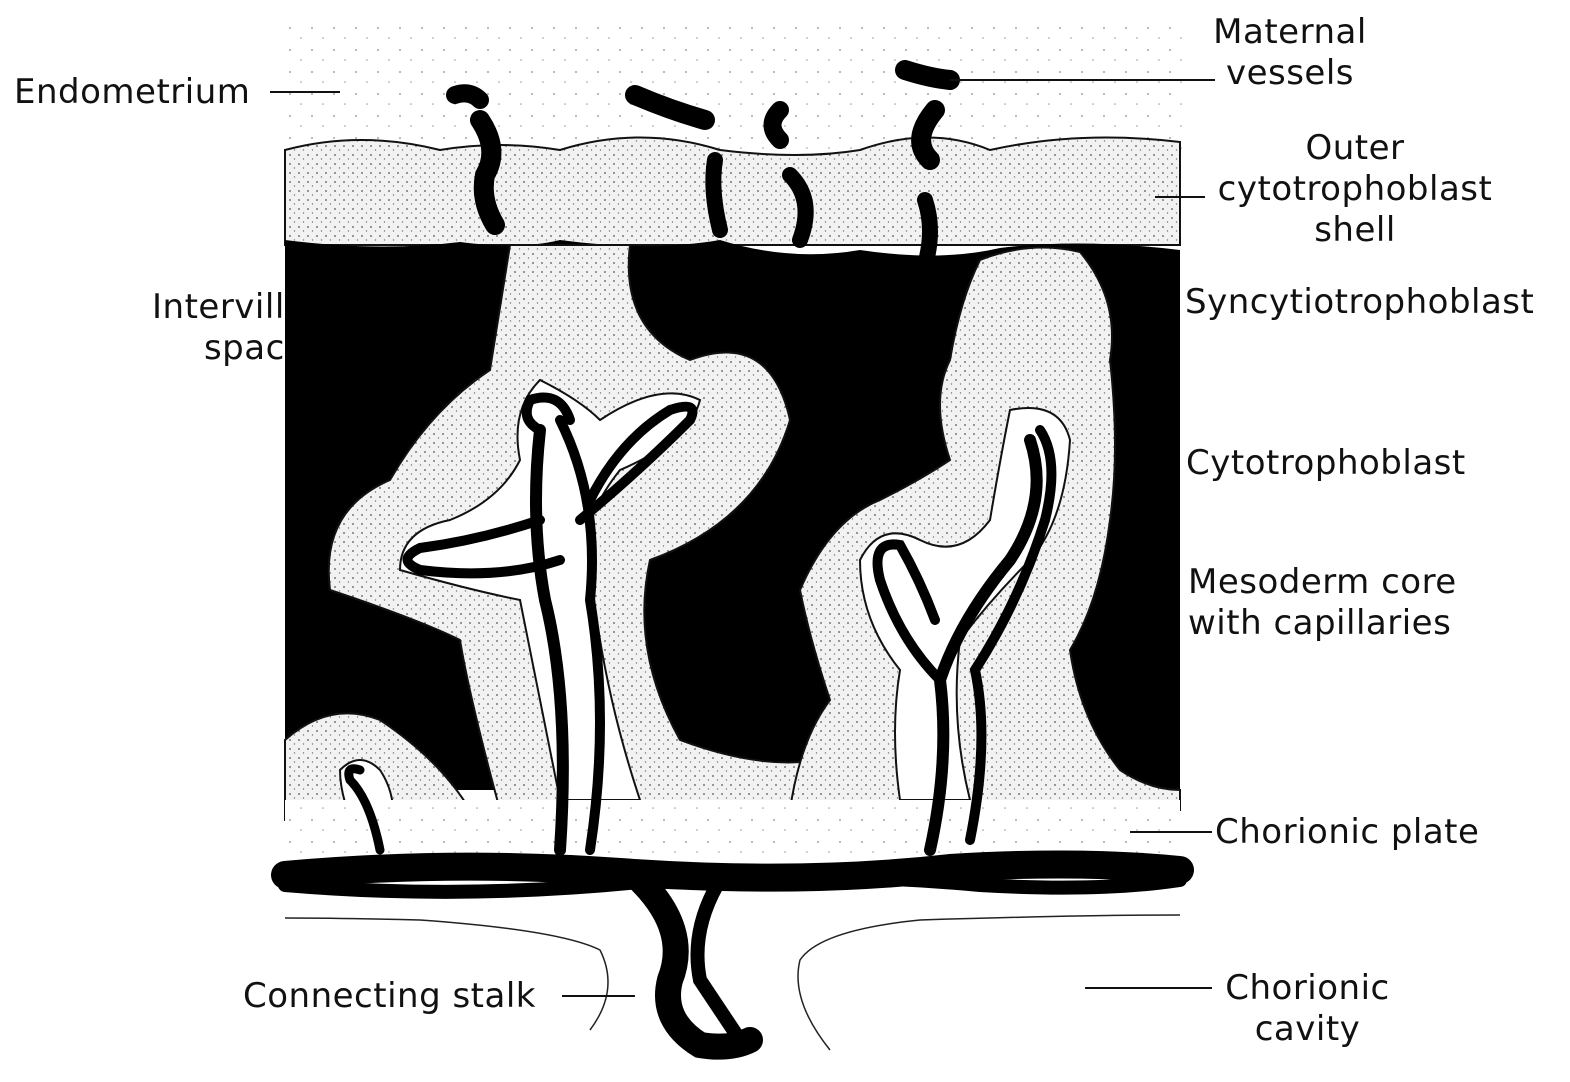 This screenshot has width=1570, height=1082. What do you see at coordinates (1320, 622) in the screenshot?
I see `label-mesoderm-line2: with capillaries` at bounding box center [1320, 622].